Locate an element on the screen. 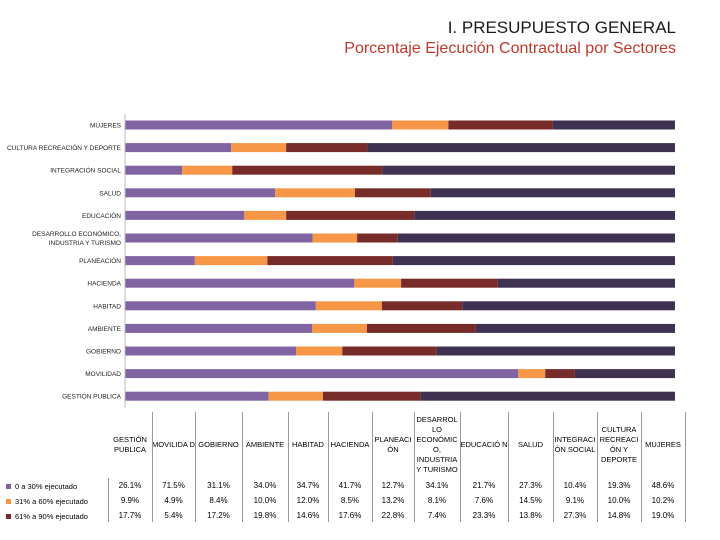 This screenshot has height=540, width=720. table-column-header: GESTIÓN PUBLICA is located at coordinates (130, 444).